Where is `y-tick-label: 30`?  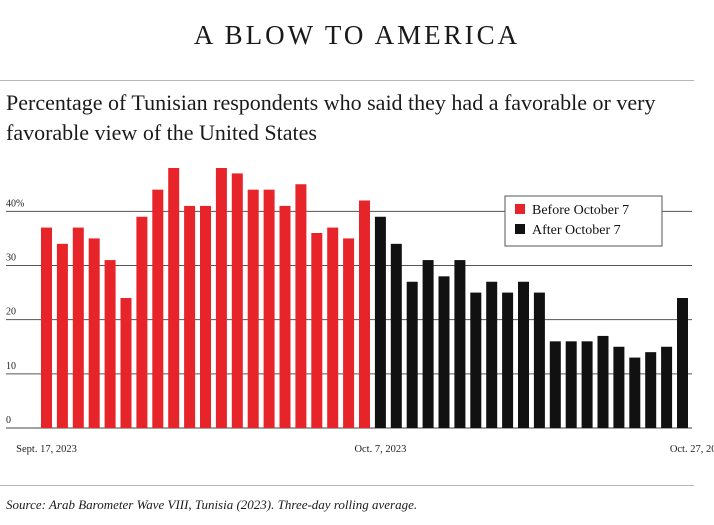 y-tick-label: 30 is located at coordinates (11, 258).